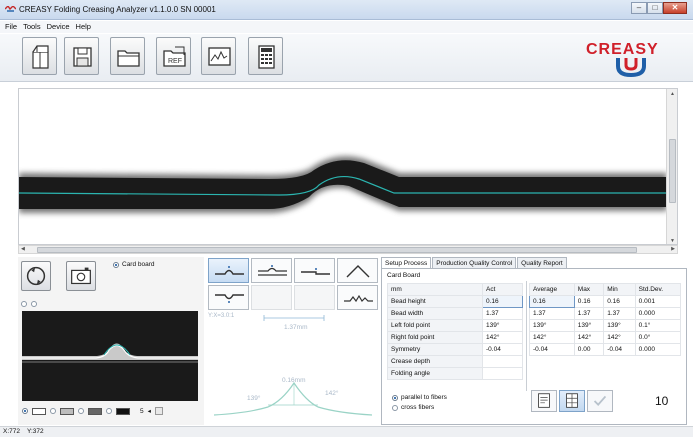 Image resolution: width=693 pixels, height=437 pixels. Describe the element at coordinates (228, 270) in the screenshot. I see `shape-bead-up-button` at that location.